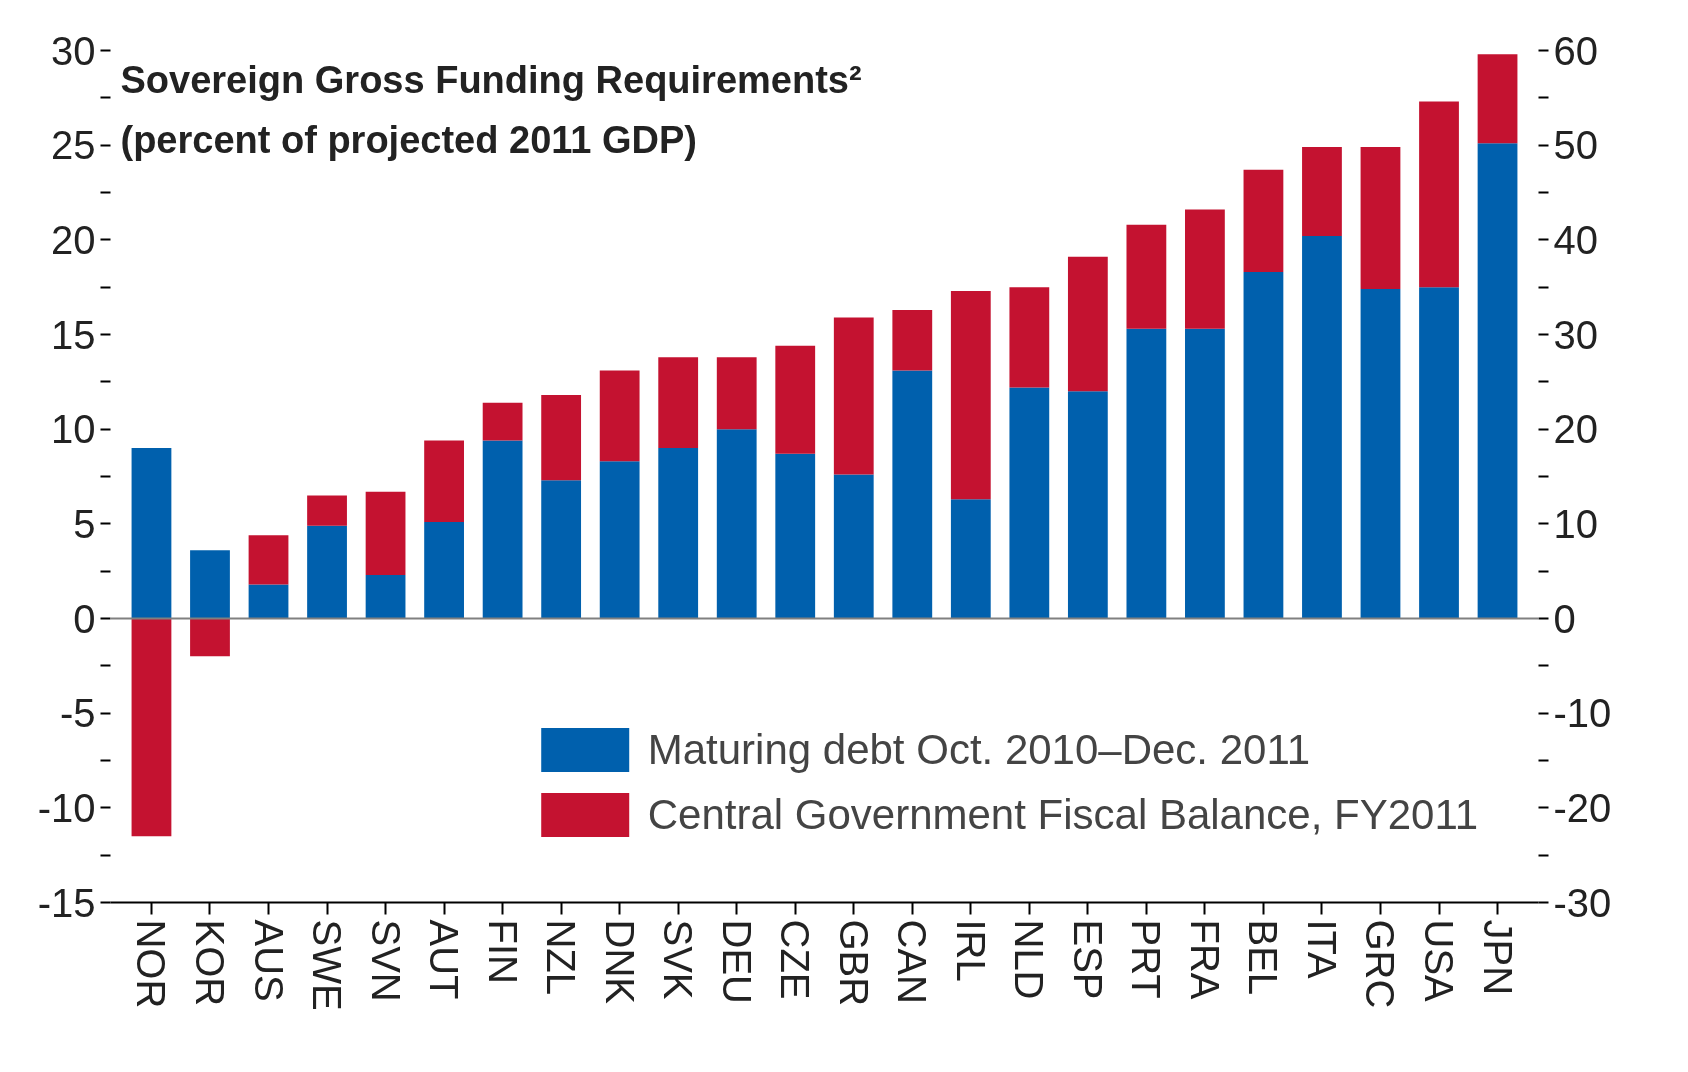  What do you see at coordinates (66, 807) in the screenshot?
I see `y-tick-label: -10` at bounding box center [66, 807].